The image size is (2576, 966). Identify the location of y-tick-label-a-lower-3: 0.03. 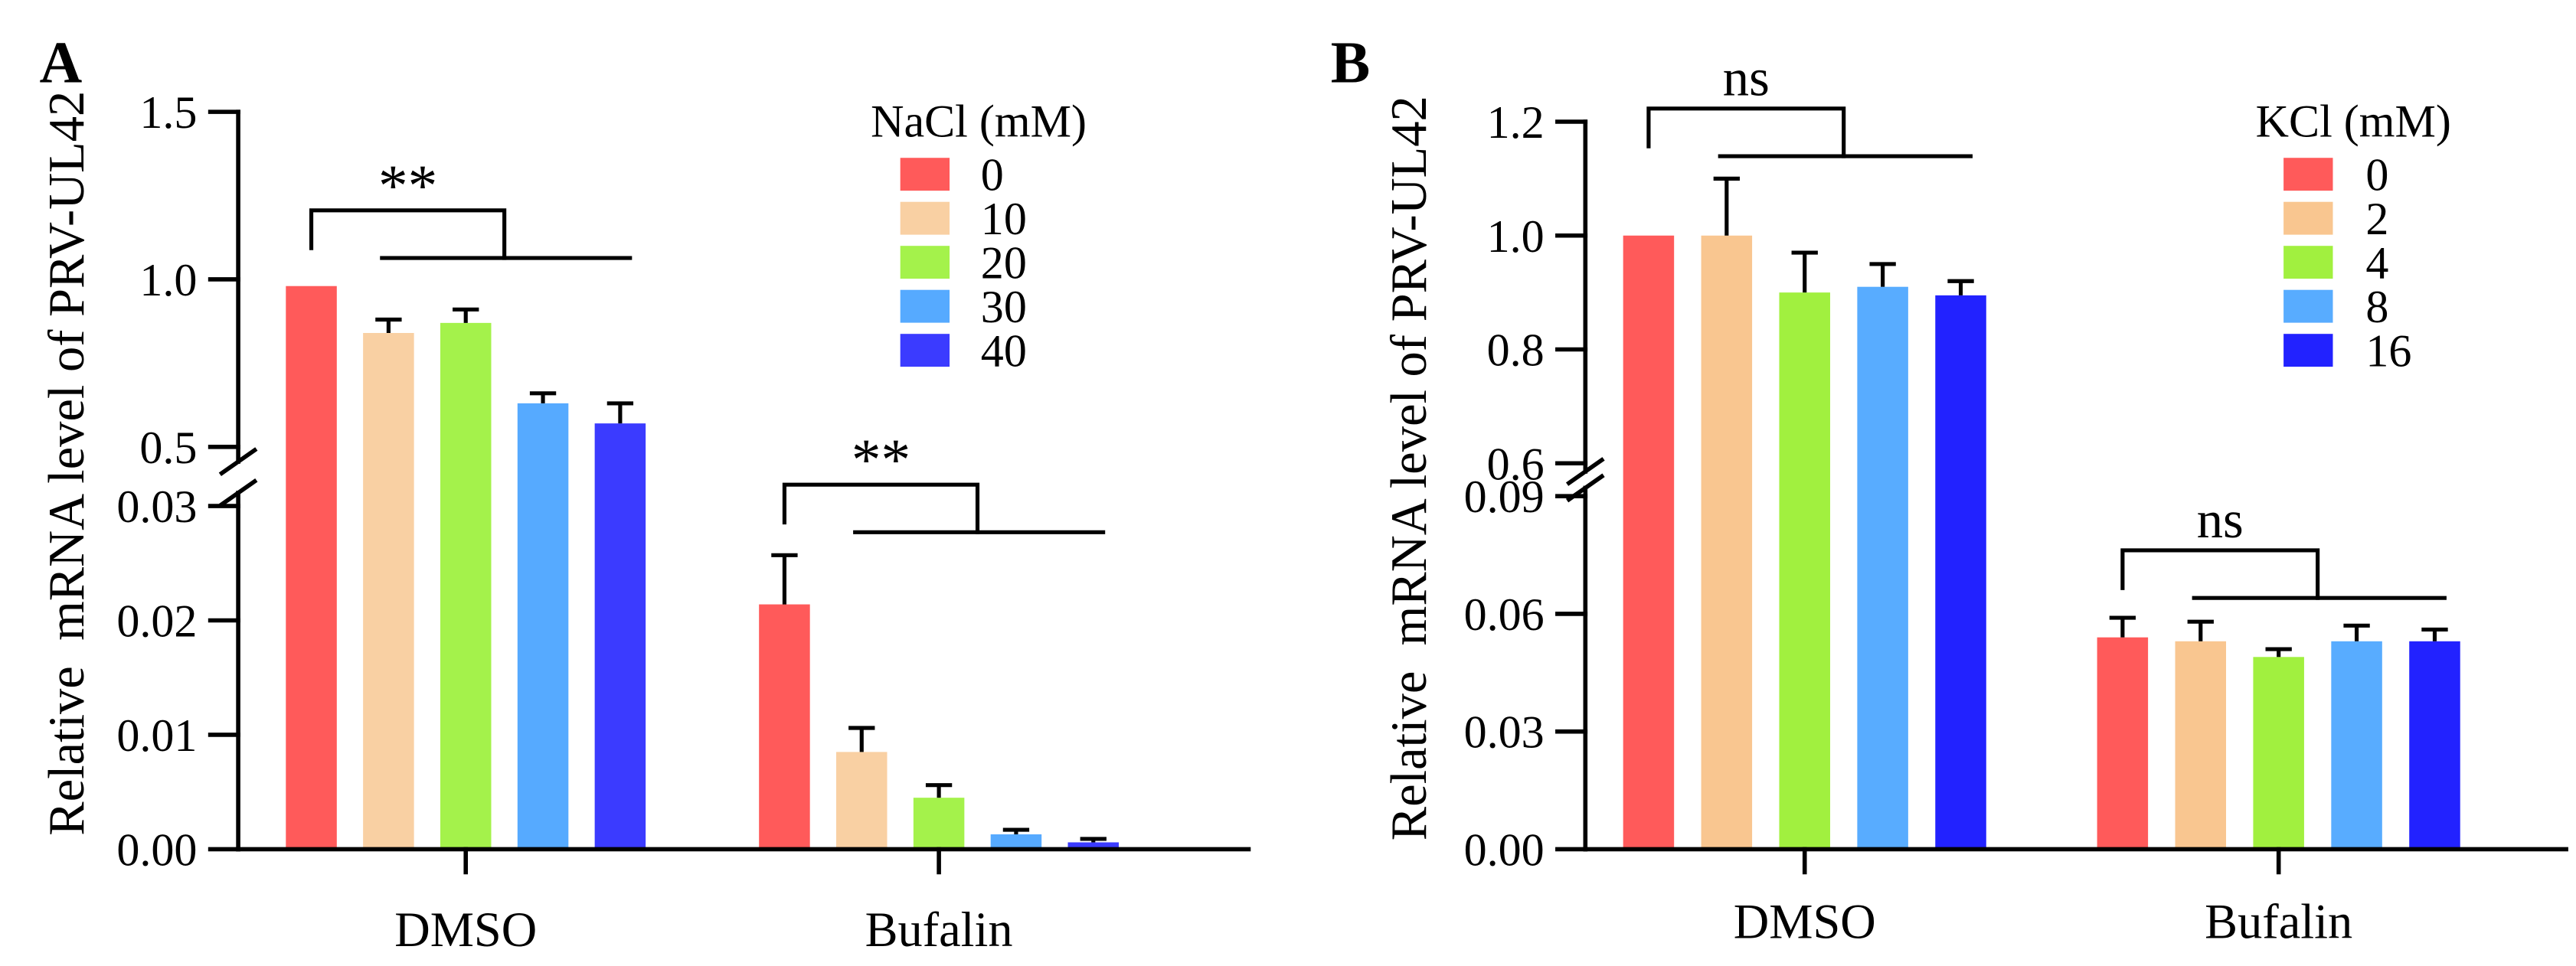
(156, 507).